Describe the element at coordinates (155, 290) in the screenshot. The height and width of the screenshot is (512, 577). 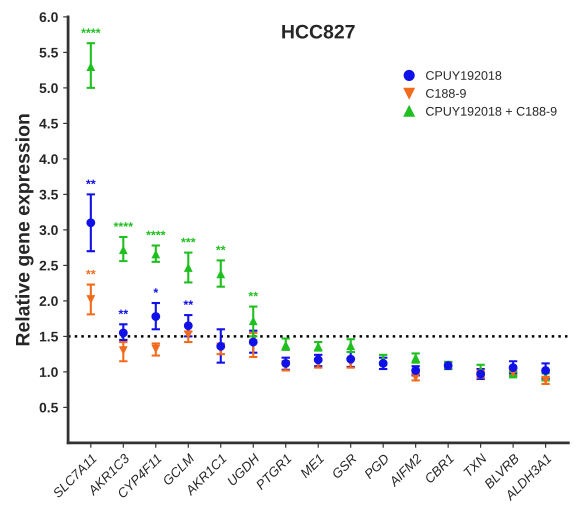
I see `annotation: *` at that location.